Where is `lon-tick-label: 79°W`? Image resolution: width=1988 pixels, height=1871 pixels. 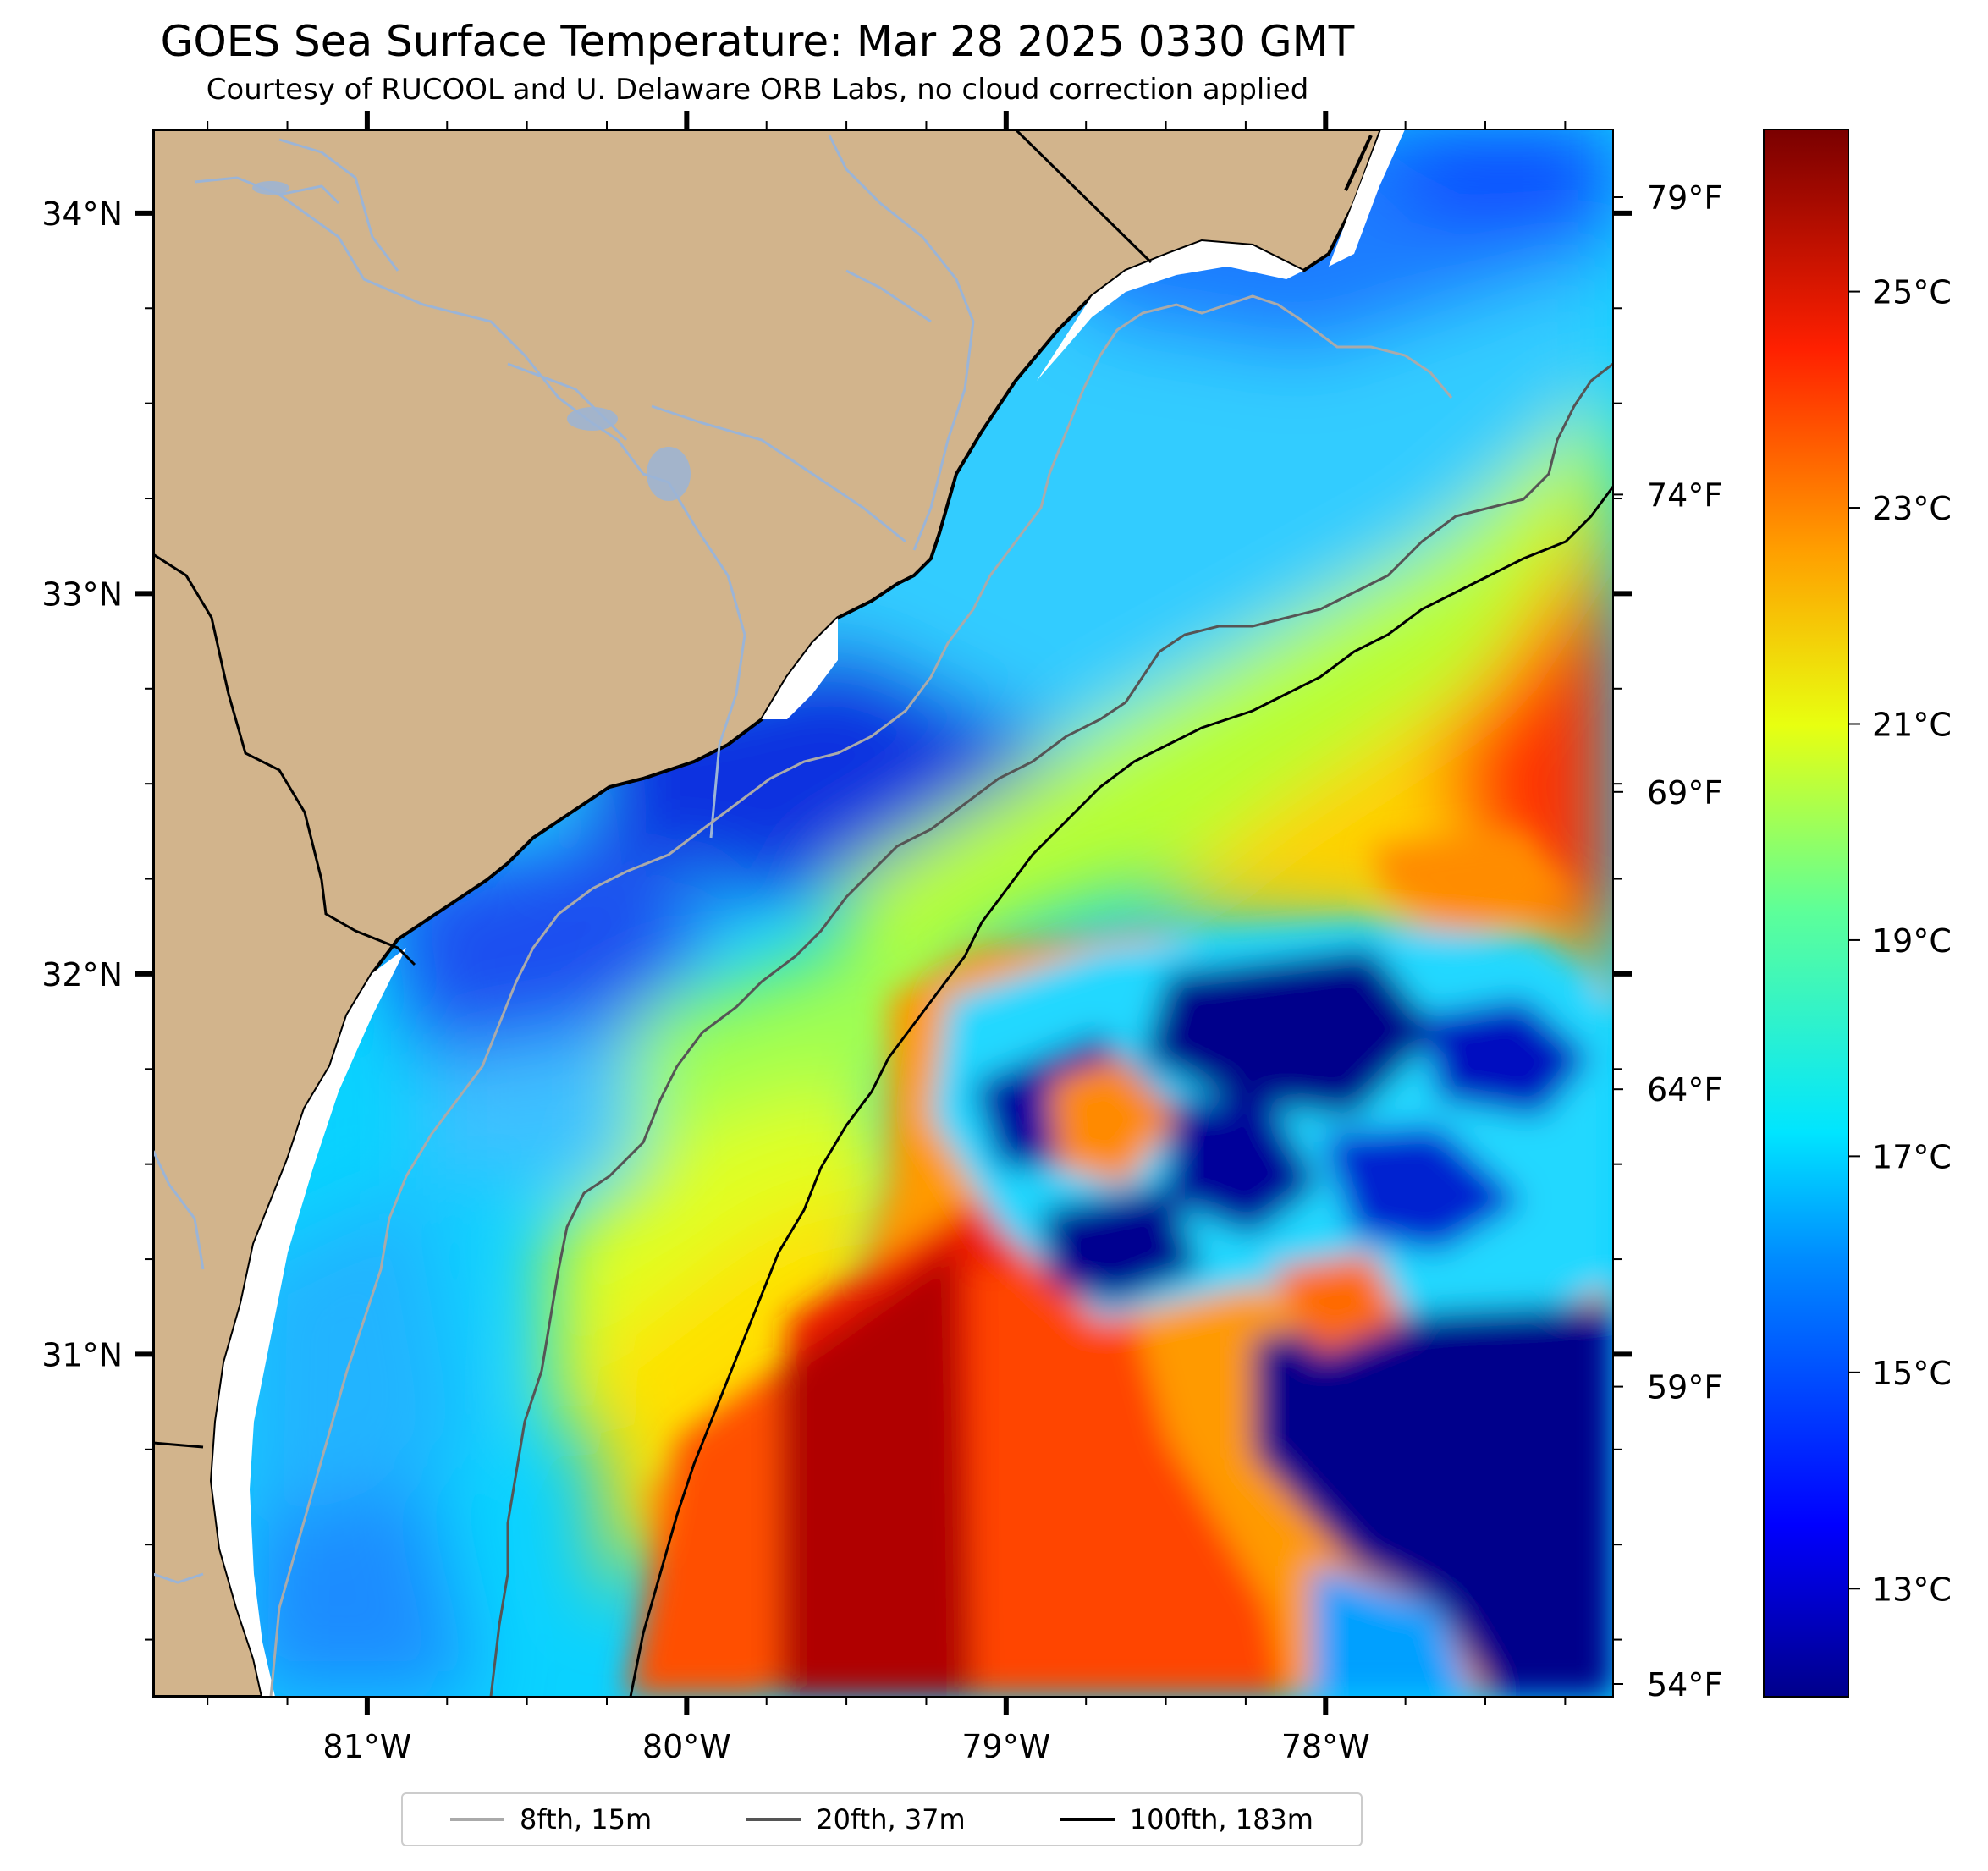 lon-tick-label: 79°W is located at coordinates (1005, 1747).